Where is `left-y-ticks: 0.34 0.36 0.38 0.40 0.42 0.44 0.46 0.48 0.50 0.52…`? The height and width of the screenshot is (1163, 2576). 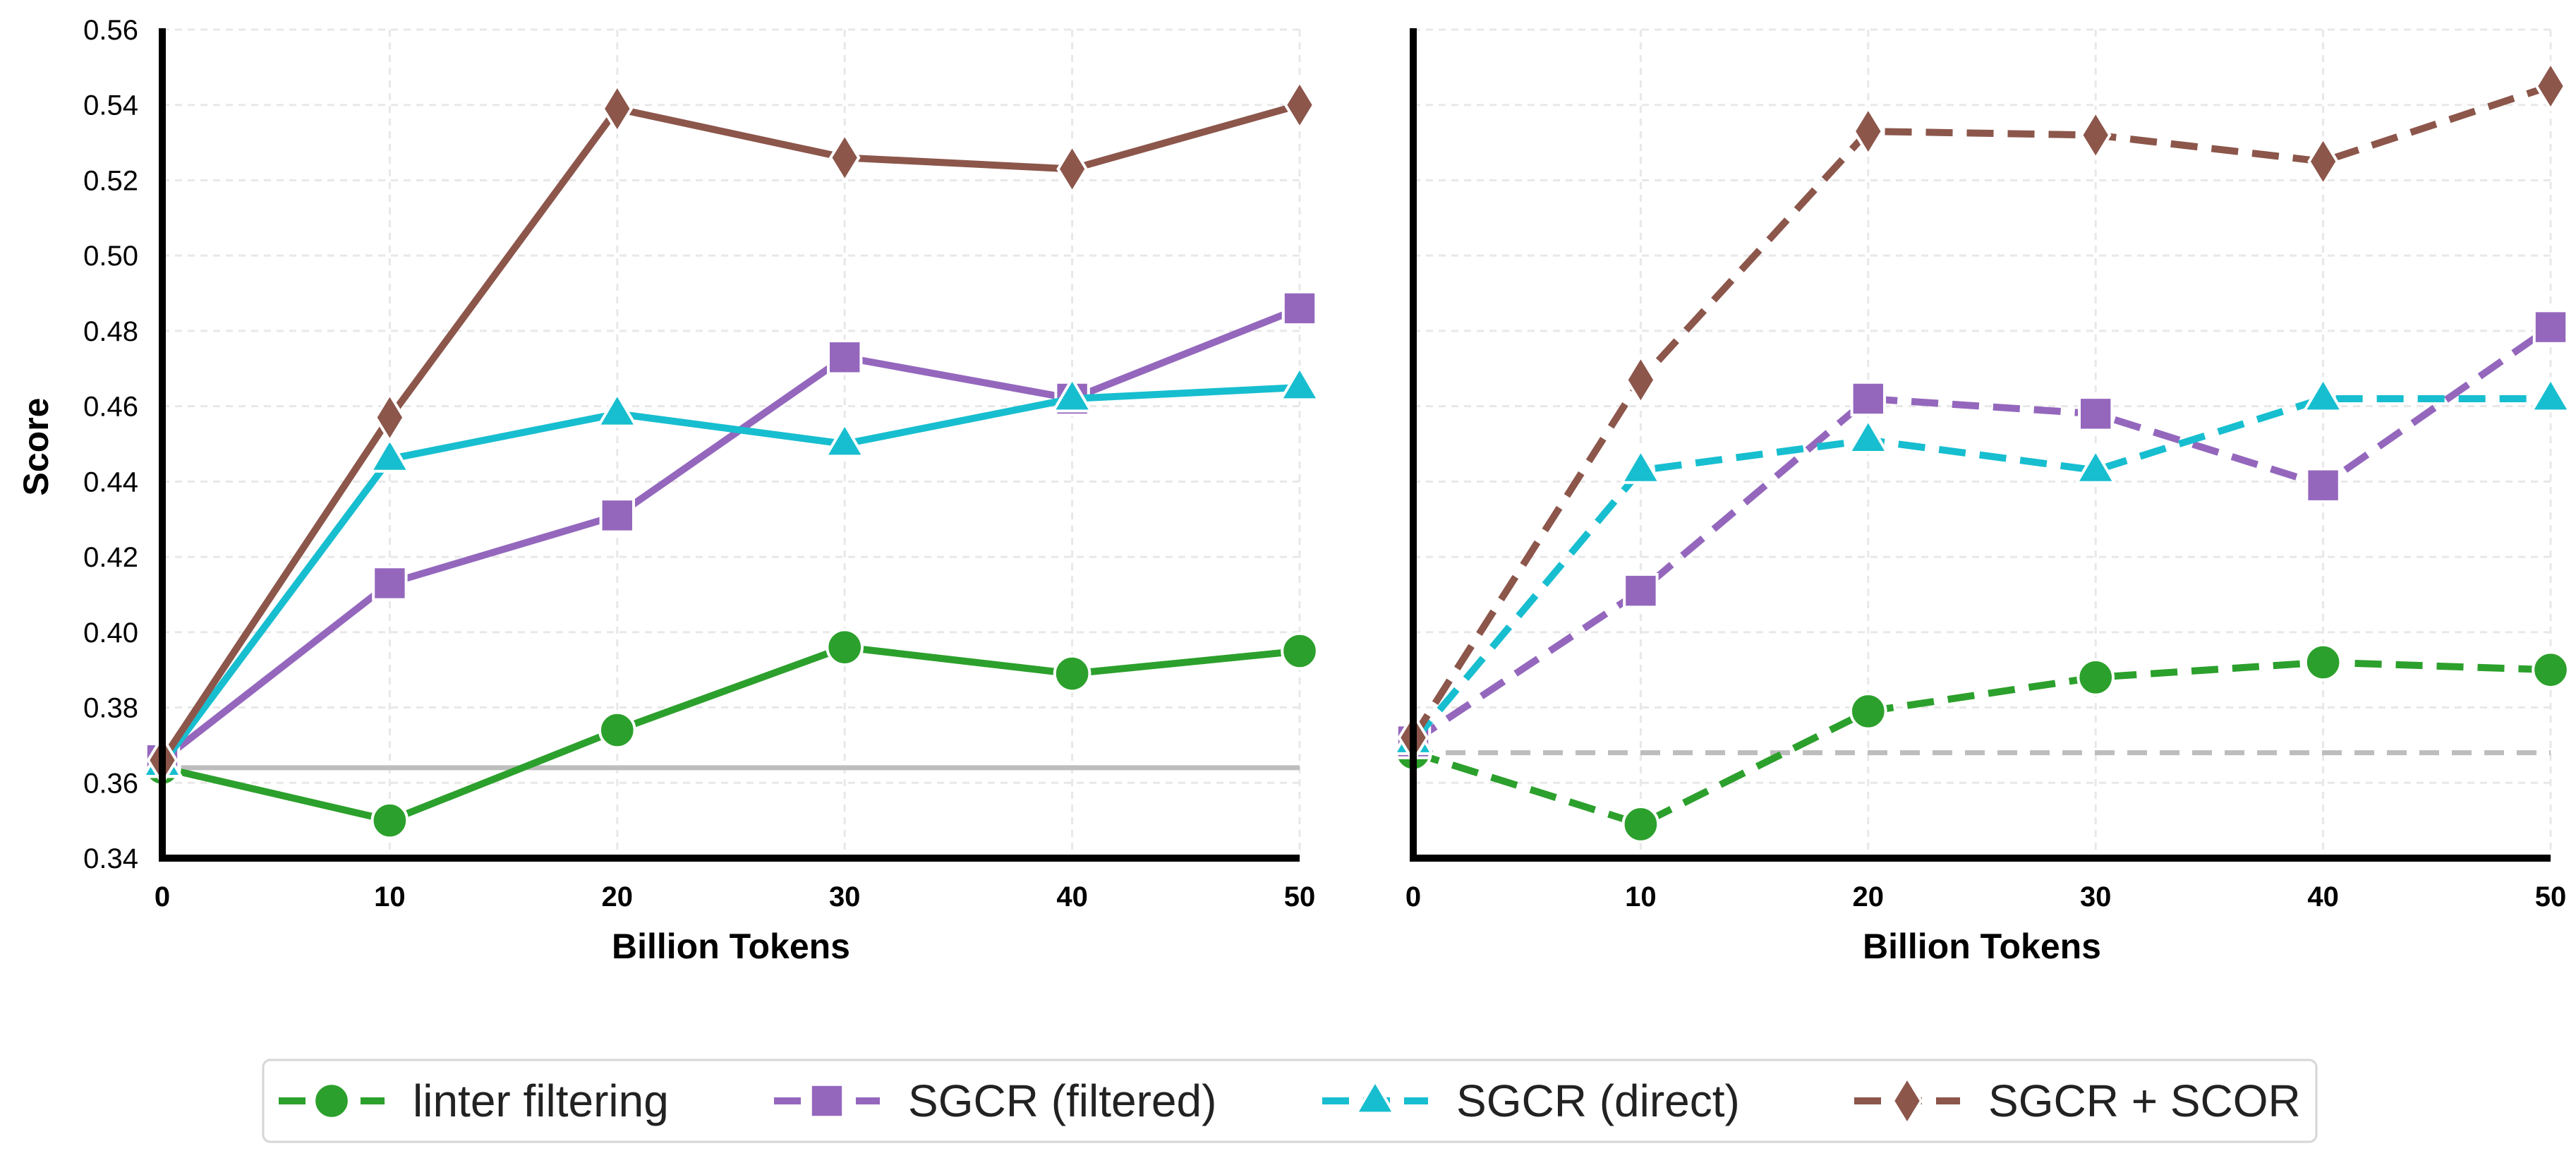 left-y-ticks: 0.34 0.36 0.38 0.40 0.42 0.44 0.46 0.48 0.50 0.52… is located at coordinates (111, 445).